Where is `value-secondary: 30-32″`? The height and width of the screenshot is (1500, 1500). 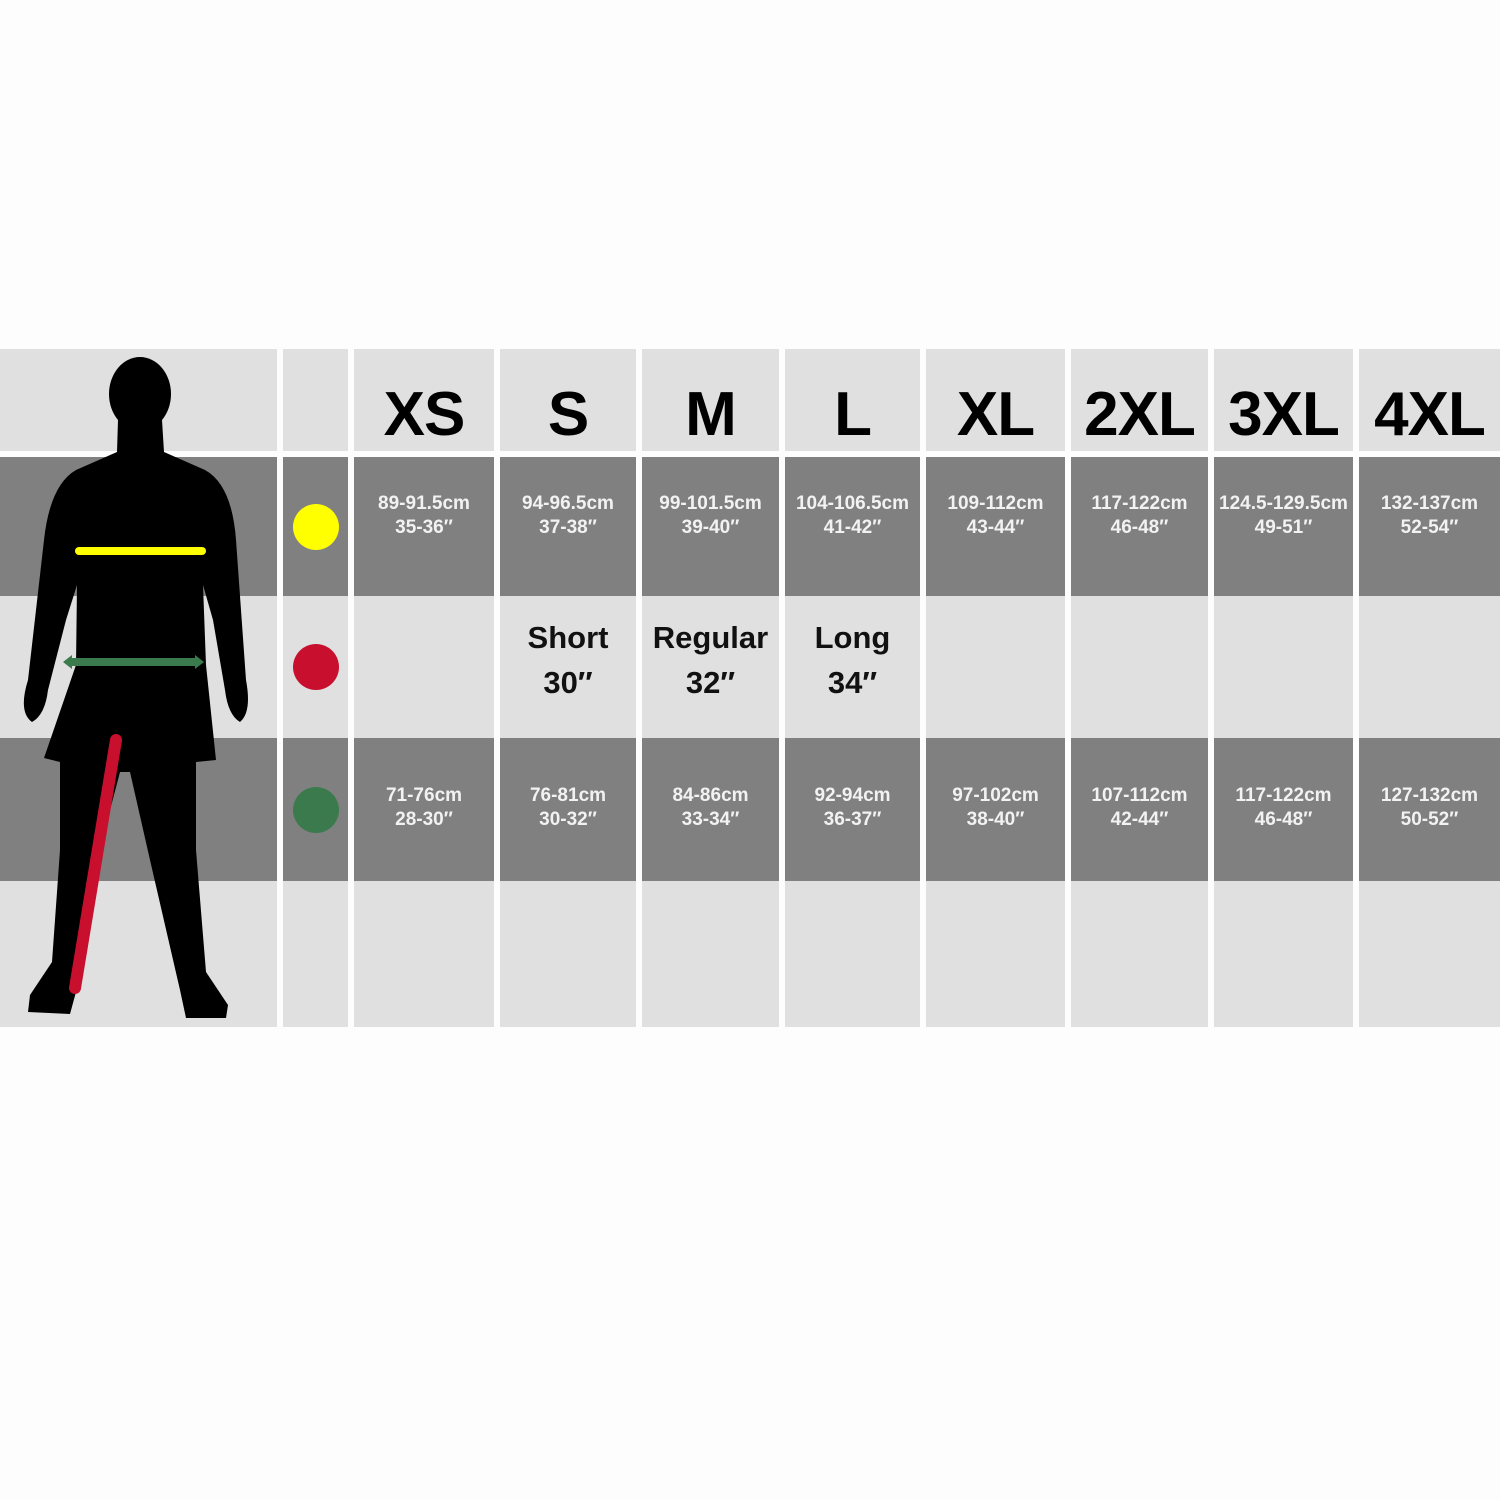 value-secondary: 30-32″ is located at coordinates (568, 819).